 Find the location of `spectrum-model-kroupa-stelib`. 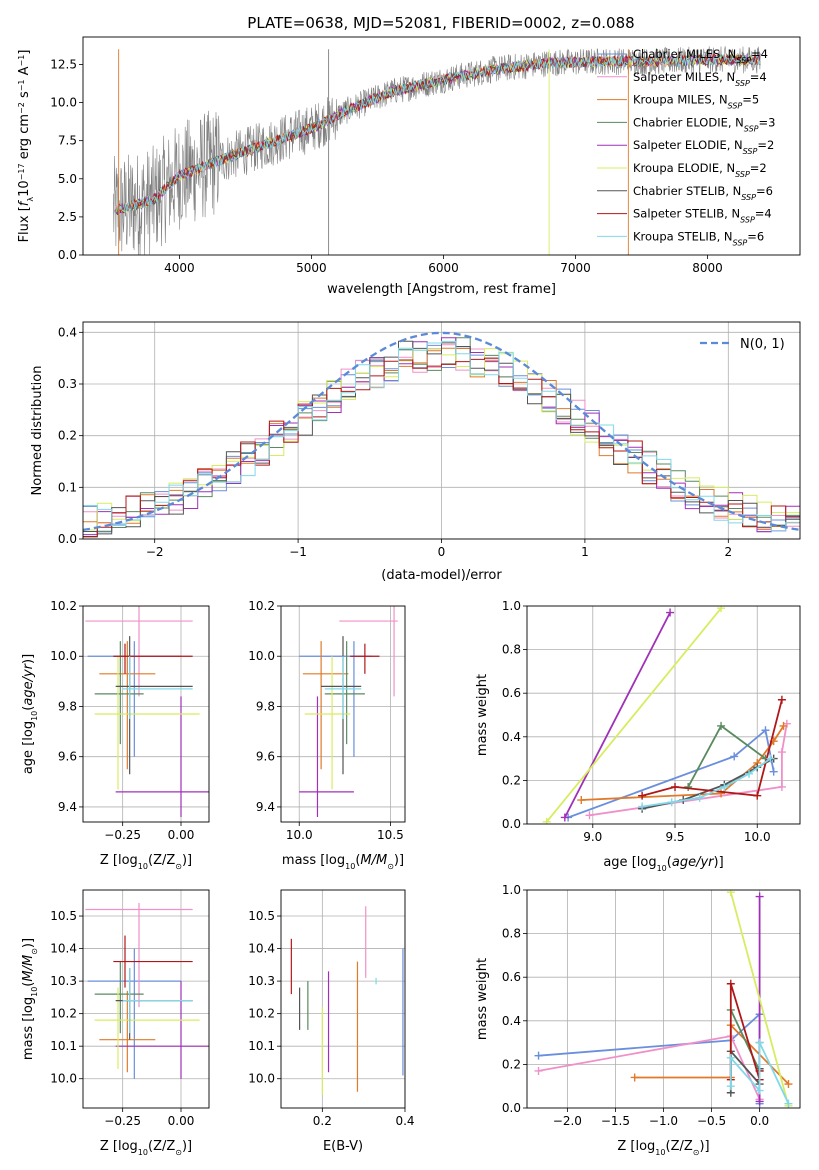

spectrum-model-kroupa-stelib is located at coordinates (439, 133).